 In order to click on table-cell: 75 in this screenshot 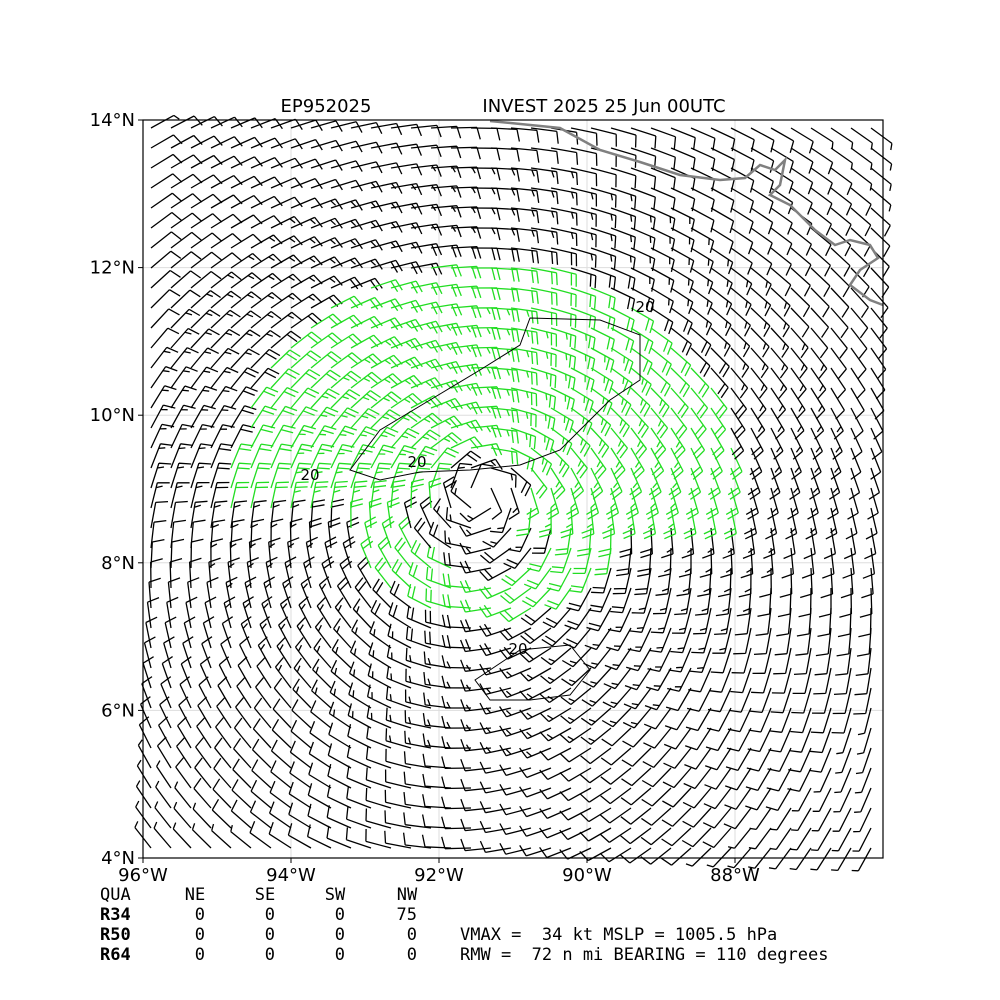, I will do `click(407, 915)`.